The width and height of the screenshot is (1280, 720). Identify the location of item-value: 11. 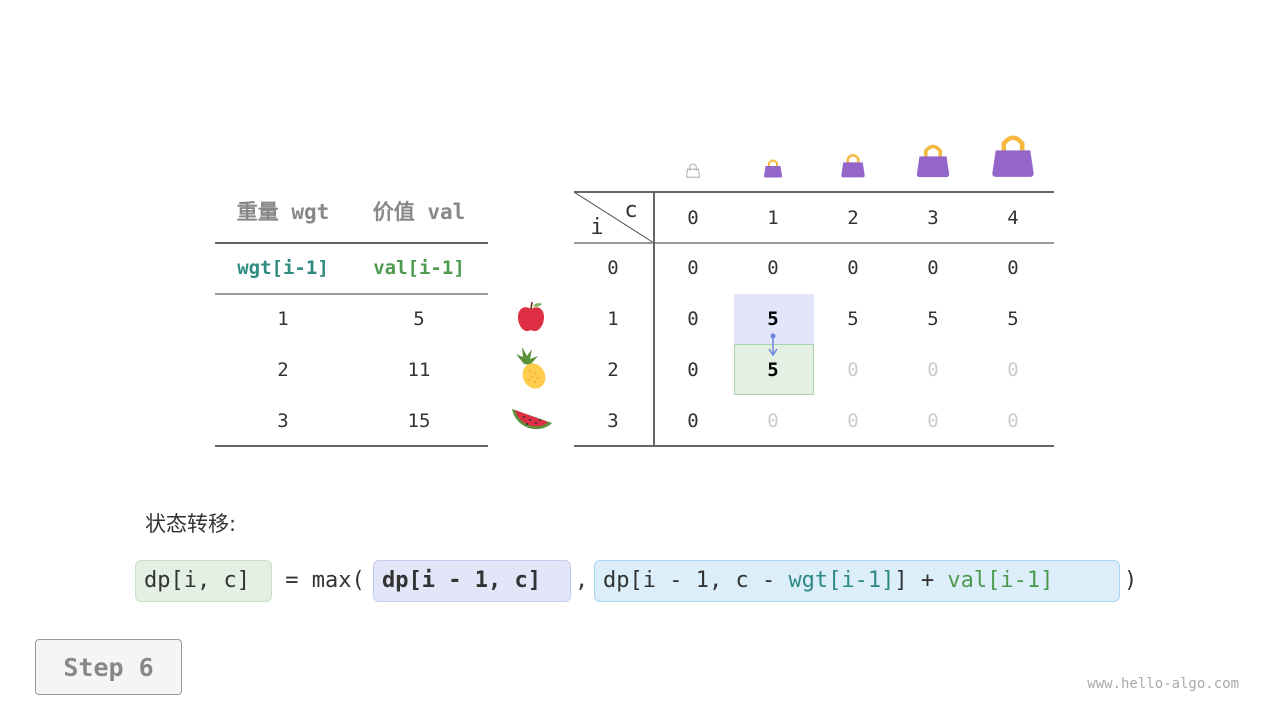
(419, 370).